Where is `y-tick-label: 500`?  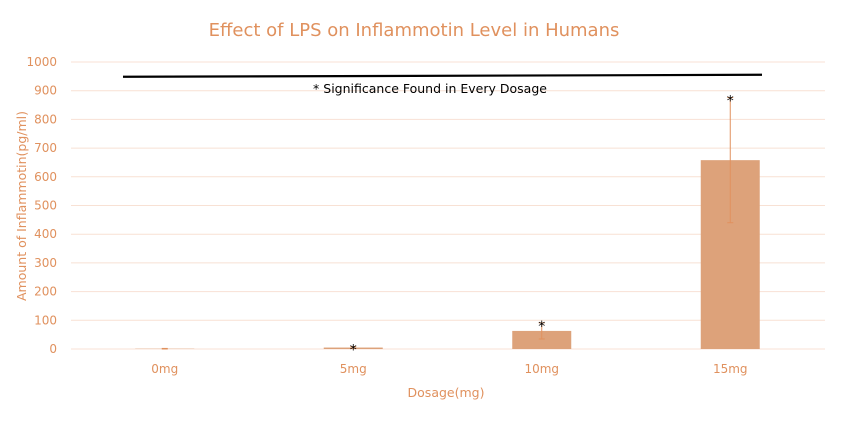 y-tick-label: 500 is located at coordinates (45, 206).